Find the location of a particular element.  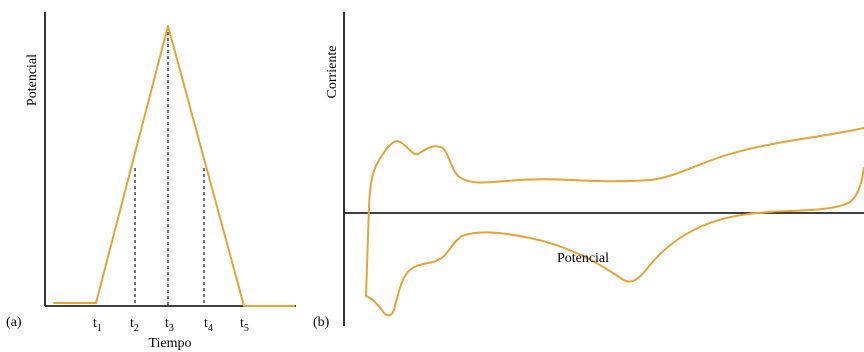

tick-label-t1: t1 is located at coordinates (97, 325).